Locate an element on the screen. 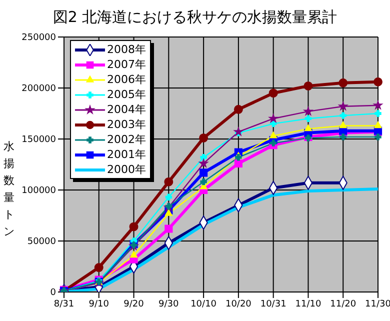  x-tick-label: 11/10 is located at coordinates (308, 304).